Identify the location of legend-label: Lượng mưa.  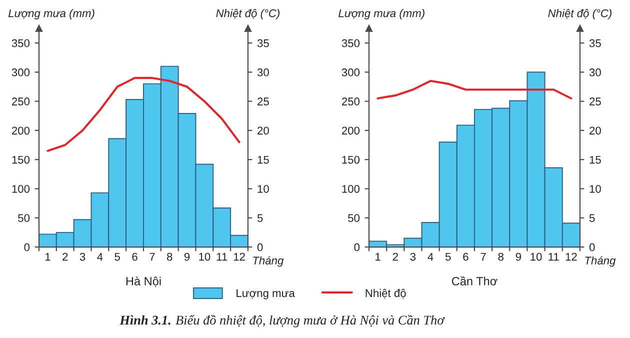
(265, 294).